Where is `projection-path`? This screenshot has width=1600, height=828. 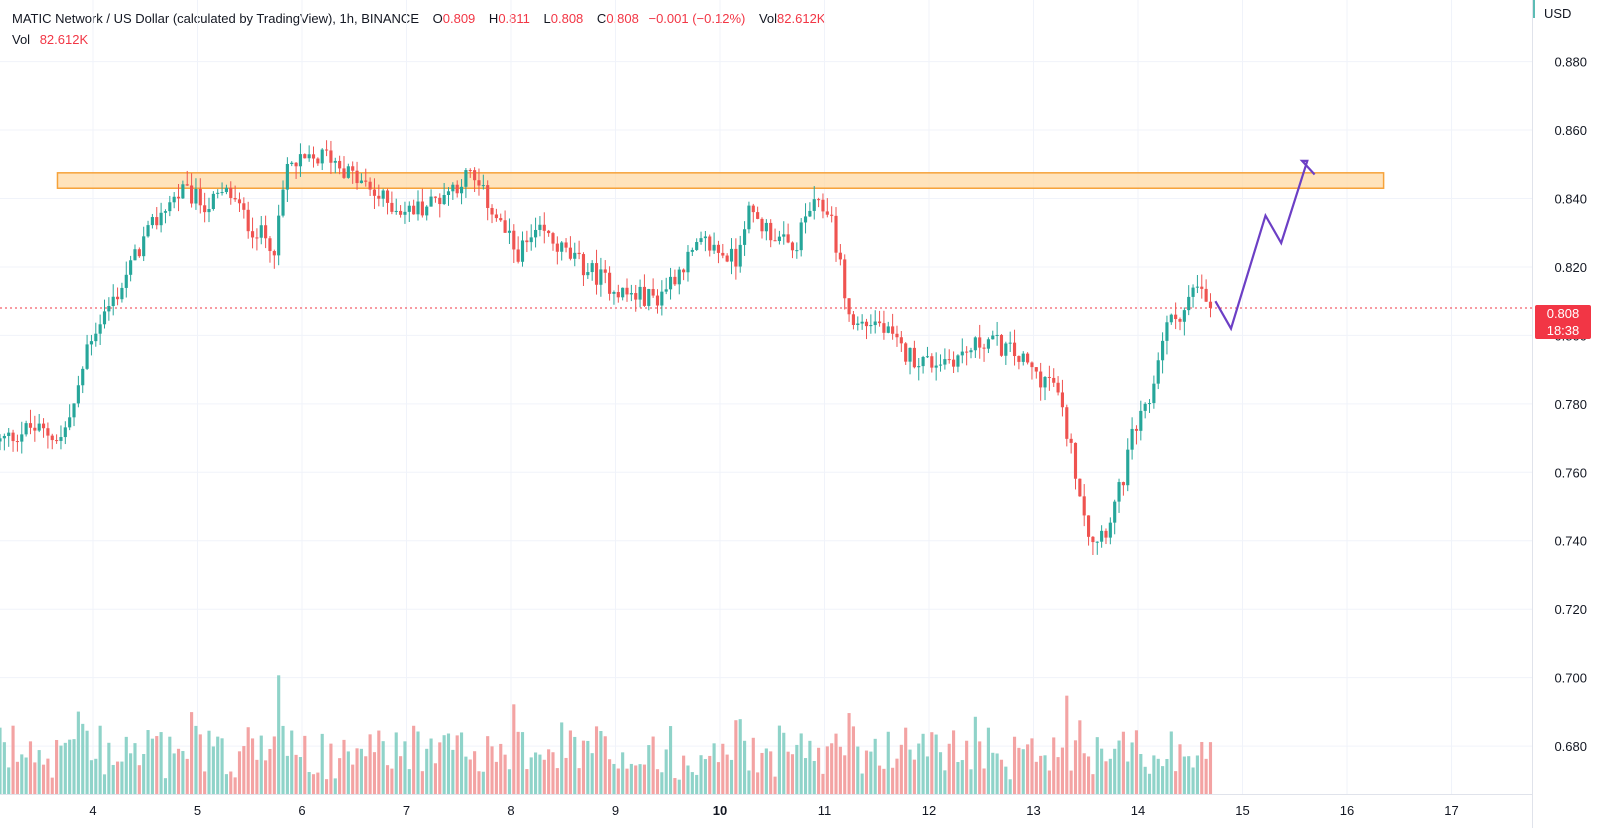
projection-path is located at coordinates (1265, 245).